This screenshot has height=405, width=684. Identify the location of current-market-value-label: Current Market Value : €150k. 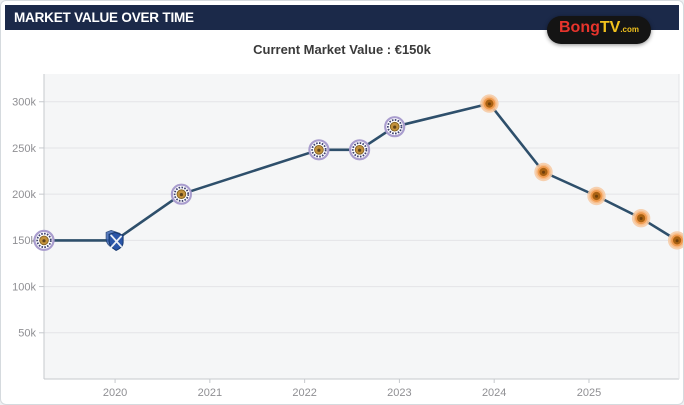
(342, 49).